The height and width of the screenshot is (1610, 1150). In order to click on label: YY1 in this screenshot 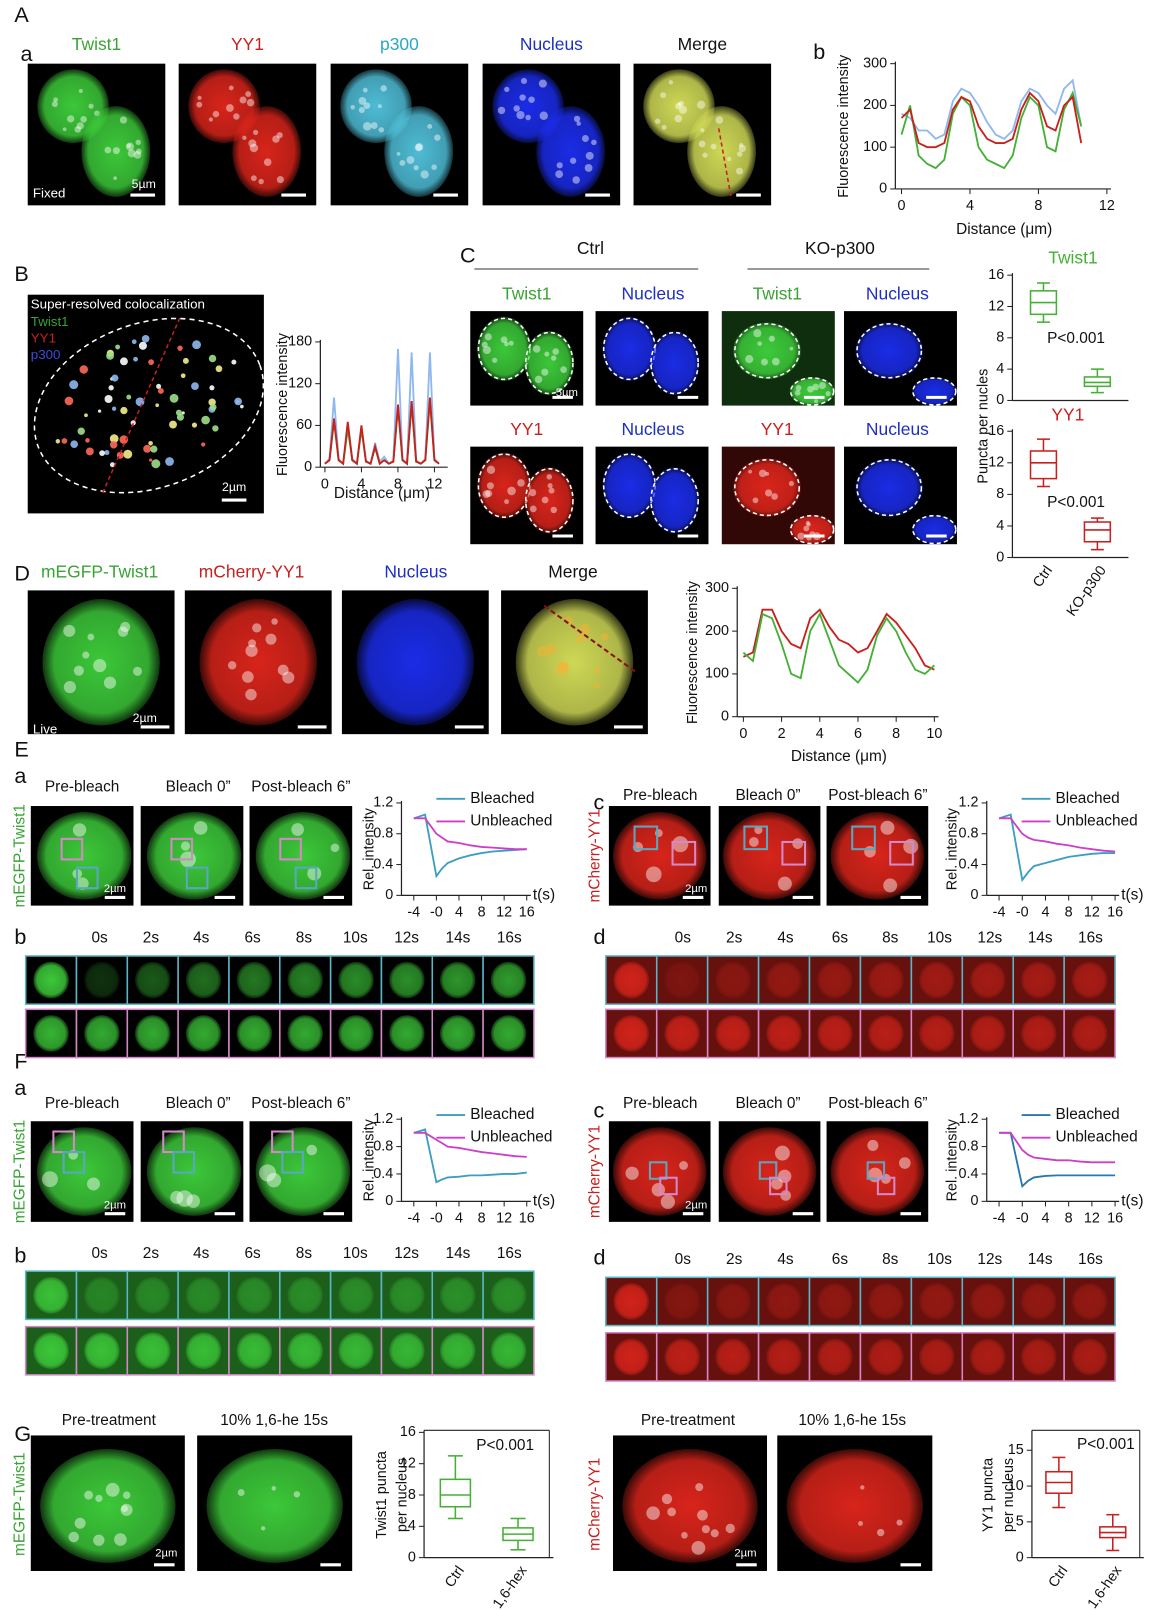, I will do `click(777, 429)`.